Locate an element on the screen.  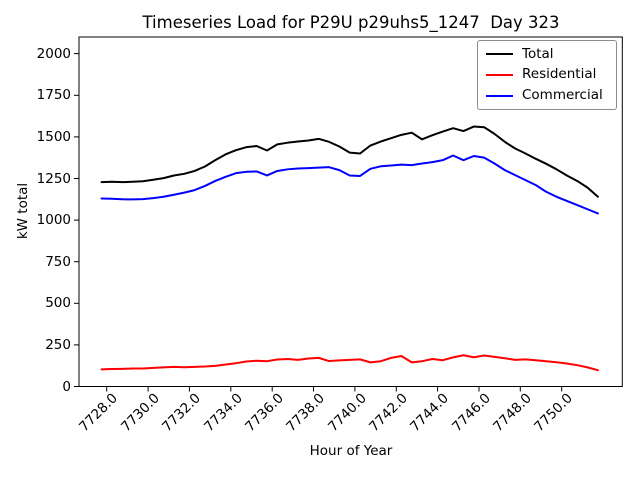
series-line-residential is located at coordinates (349, 363).